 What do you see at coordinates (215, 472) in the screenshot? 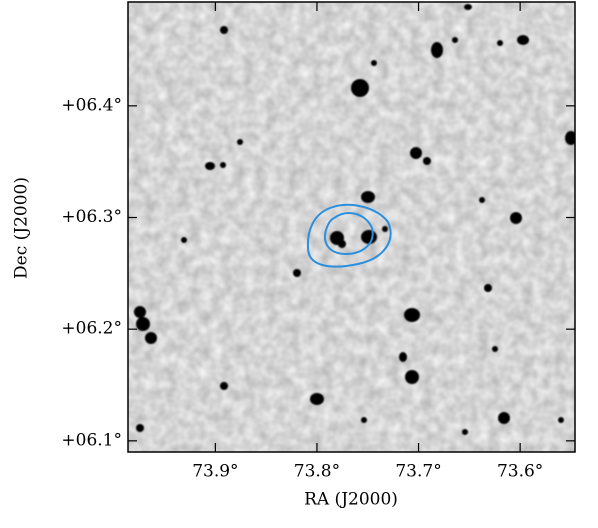
I see `x-tick-label: 73.9°` at bounding box center [215, 472].